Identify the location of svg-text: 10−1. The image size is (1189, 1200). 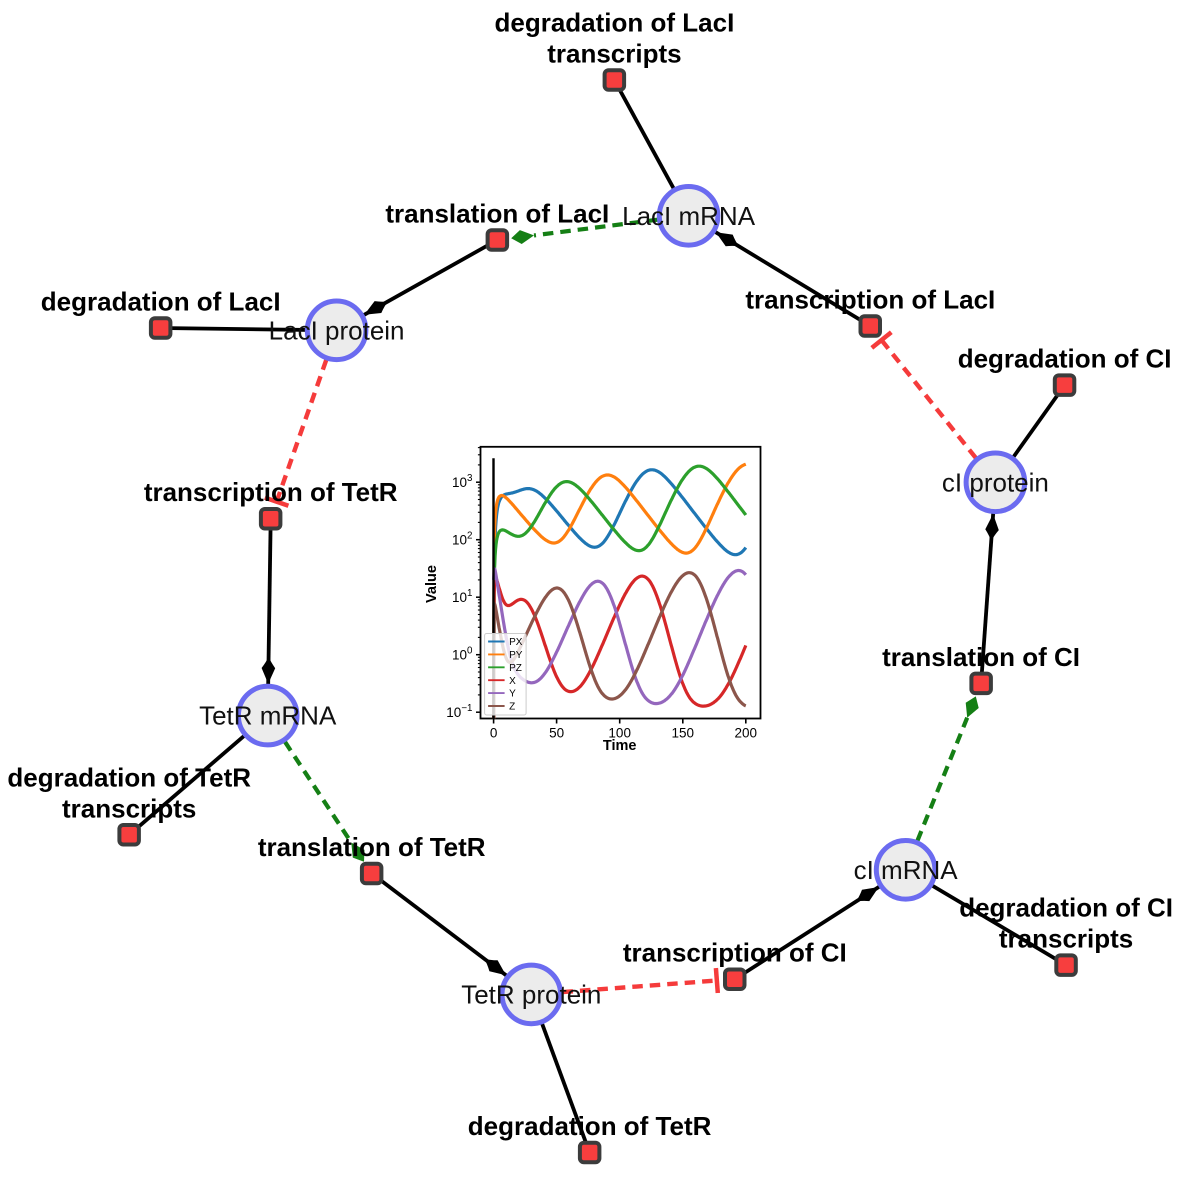
(459, 711).